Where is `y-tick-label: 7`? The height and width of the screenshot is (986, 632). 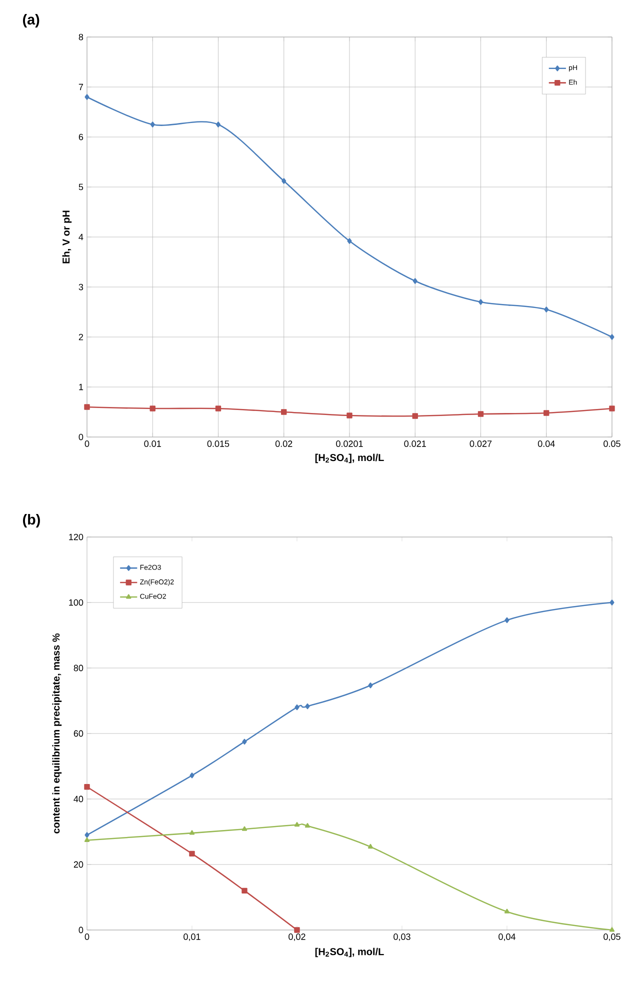
y-tick-label: 7 is located at coordinates (81, 87).